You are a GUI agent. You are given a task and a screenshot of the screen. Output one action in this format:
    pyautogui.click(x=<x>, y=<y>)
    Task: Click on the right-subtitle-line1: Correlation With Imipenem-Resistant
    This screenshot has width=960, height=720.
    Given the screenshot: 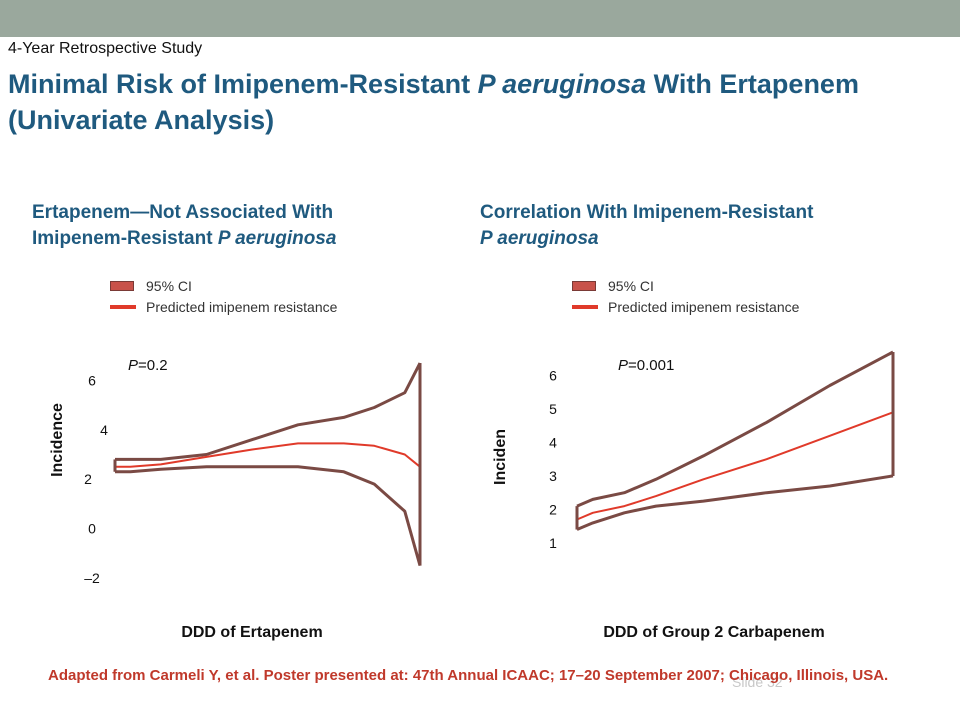 What is the action you would take?
    pyautogui.click(x=647, y=212)
    